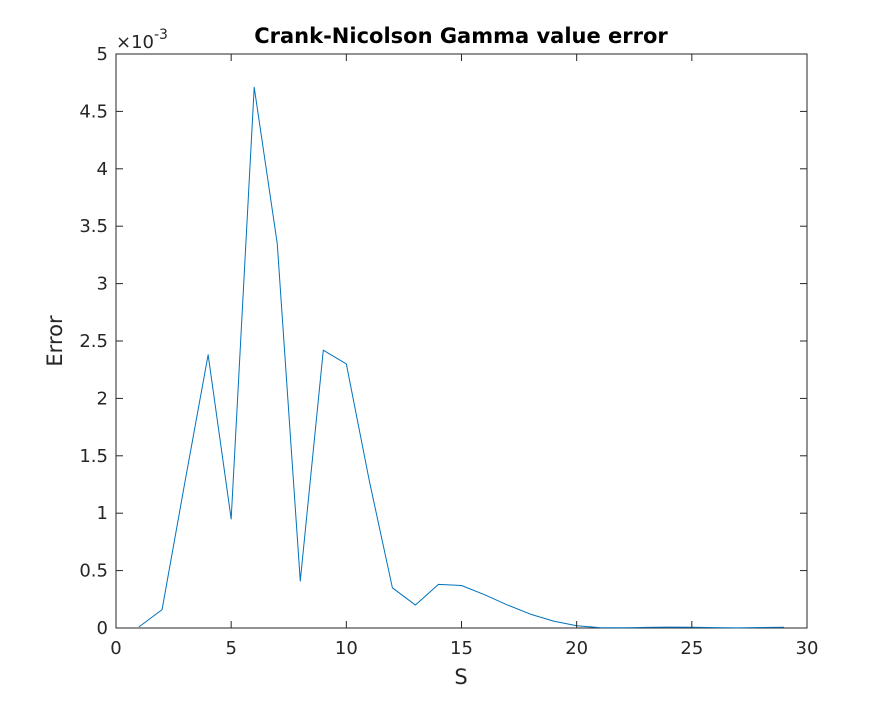  I want to click on y-axis-exponent-base: ×10, so click(135, 42).